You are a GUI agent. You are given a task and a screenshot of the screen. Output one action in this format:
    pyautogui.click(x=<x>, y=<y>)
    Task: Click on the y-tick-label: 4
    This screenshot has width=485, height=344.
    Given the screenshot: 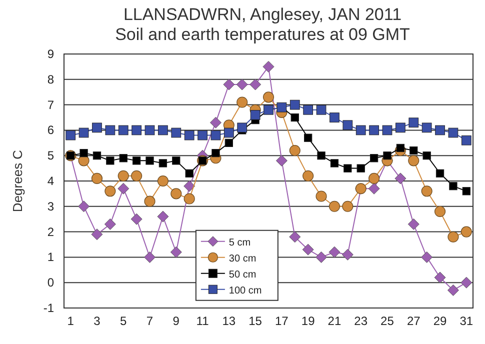 What is the action you would take?
    pyautogui.click(x=50, y=181)
    